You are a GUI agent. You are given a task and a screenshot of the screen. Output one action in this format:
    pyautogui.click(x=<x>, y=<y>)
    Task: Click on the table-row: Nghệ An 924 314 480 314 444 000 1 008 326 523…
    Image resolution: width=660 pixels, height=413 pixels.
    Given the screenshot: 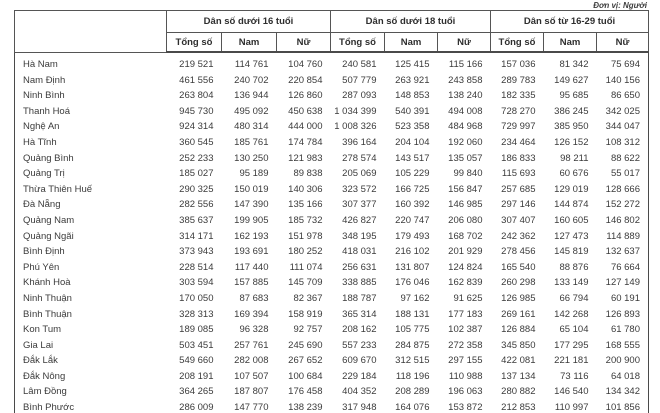 What is the action you would take?
    pyautogui.click(x=332, y=127)
    